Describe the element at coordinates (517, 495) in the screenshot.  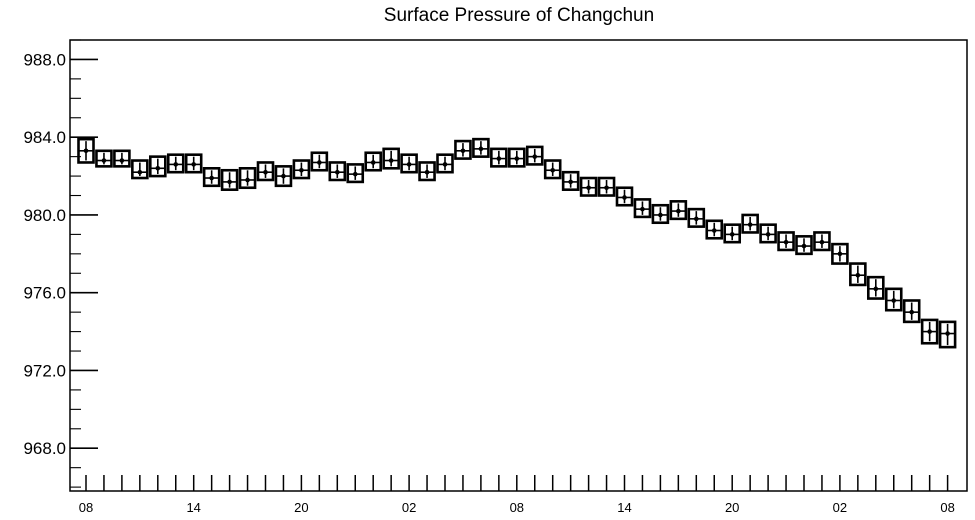
I see `x-axis: 08 14 20 02 08 14 20 02 08` at that location.